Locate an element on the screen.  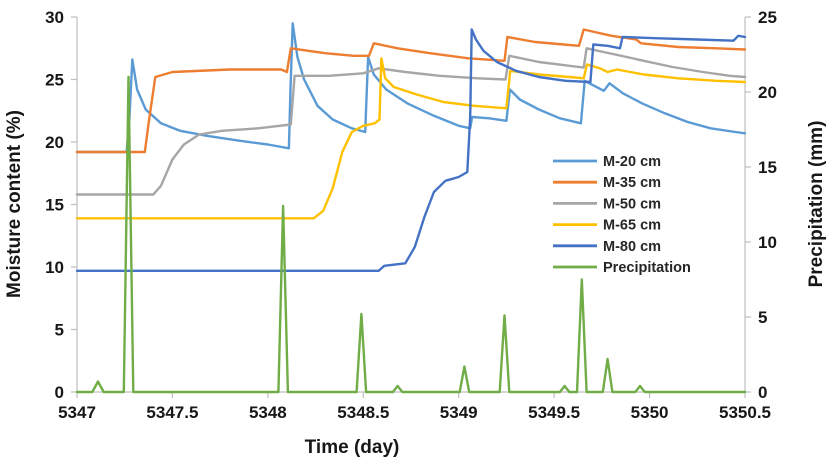
legend-item-precipitation: Precipitation is located at coordinates (622, 268).